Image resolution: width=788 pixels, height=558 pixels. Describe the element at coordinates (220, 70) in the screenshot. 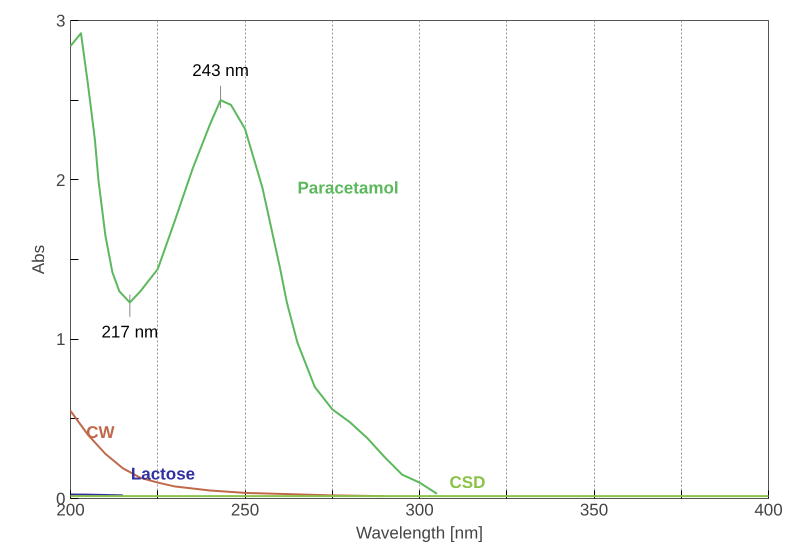

I see `annotation: 243 nm` at that location.